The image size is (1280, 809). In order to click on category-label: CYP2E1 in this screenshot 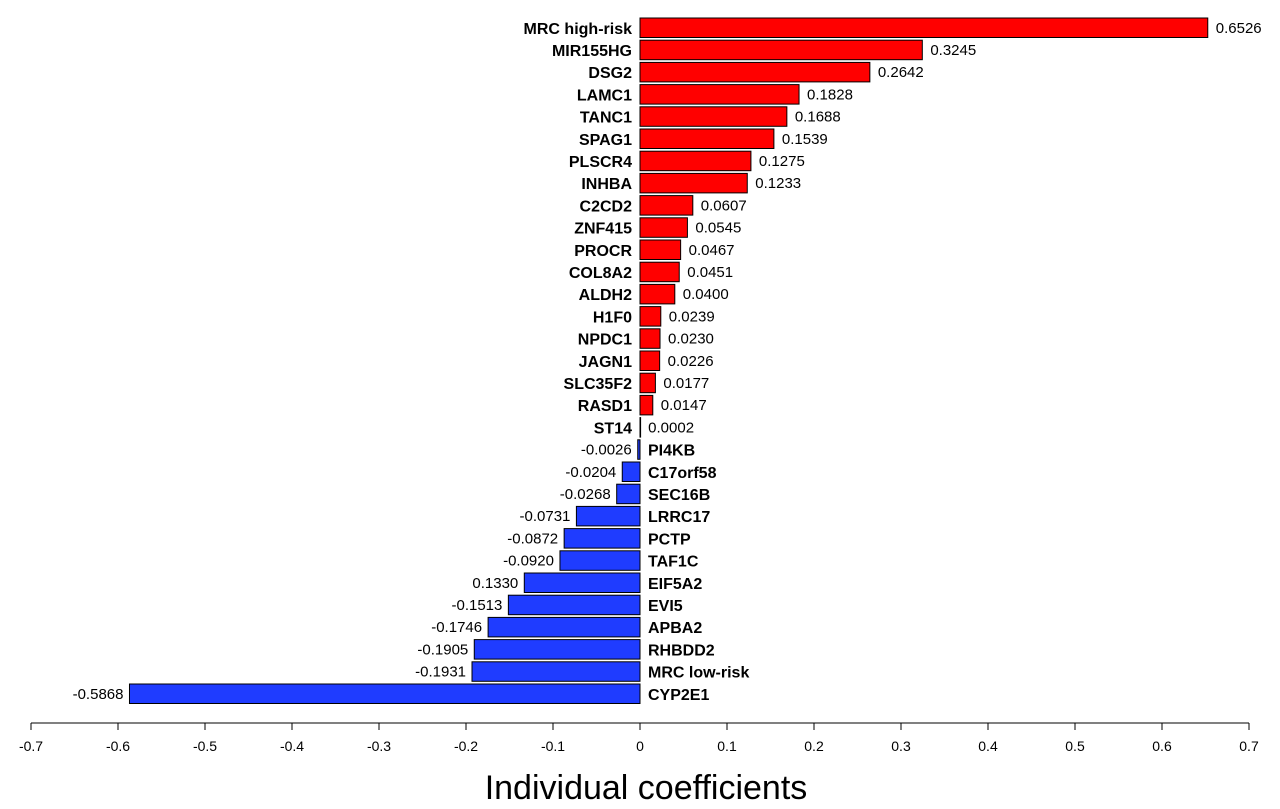, I will do `click(678, 695)`.